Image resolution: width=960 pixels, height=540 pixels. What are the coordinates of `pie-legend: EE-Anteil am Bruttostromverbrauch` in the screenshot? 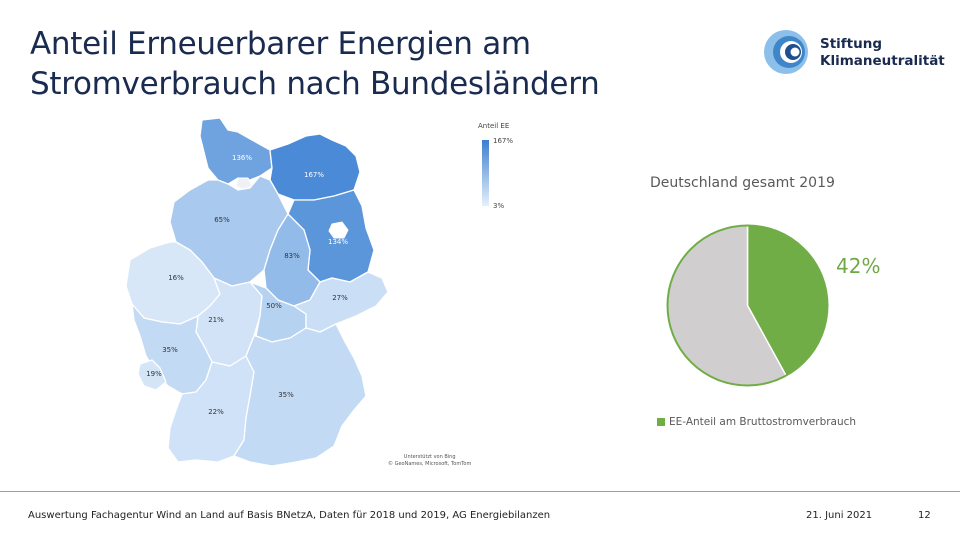 It's located at (756, 422).